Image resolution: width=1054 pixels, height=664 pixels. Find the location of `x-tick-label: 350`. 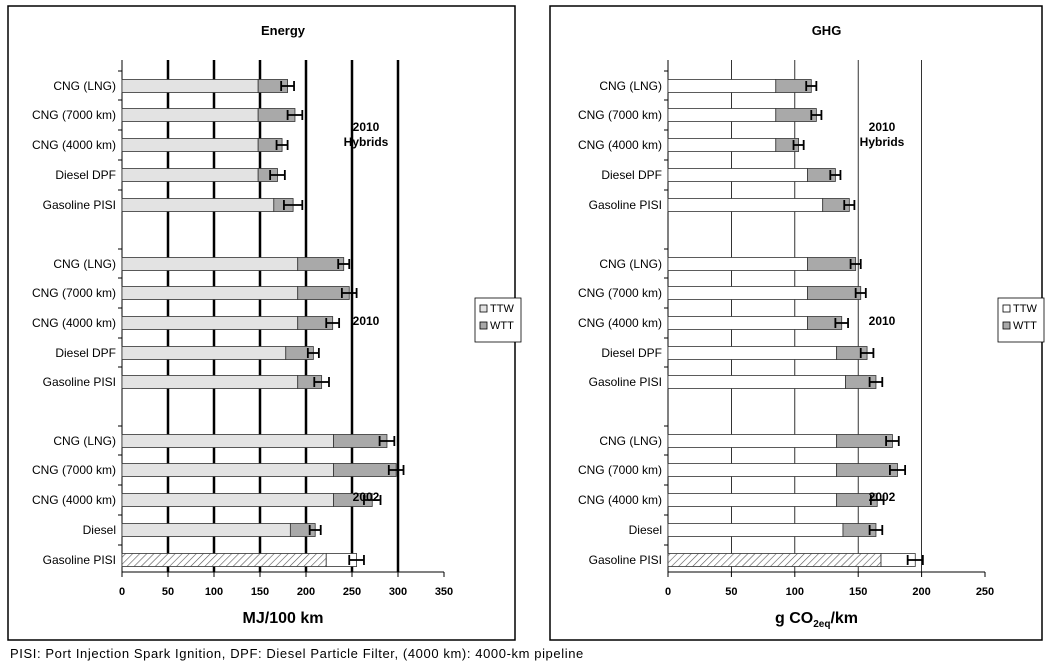

x-tick-label: 350 is located at coordinates (444, 592).